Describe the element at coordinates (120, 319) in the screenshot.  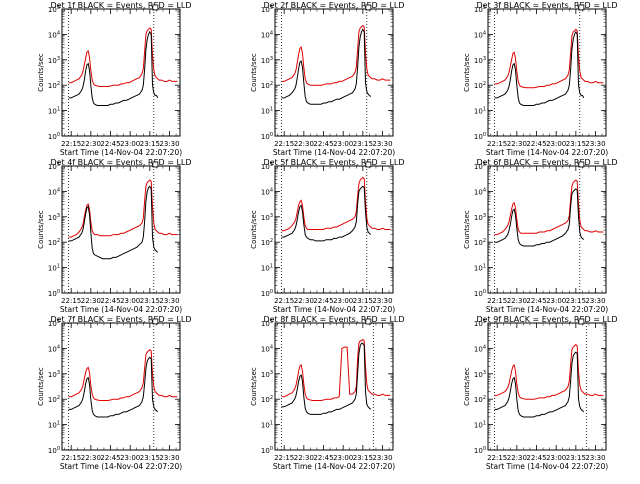
I see `panel-title: Det 7f BLACK = Events, RED = LLD` at that location.